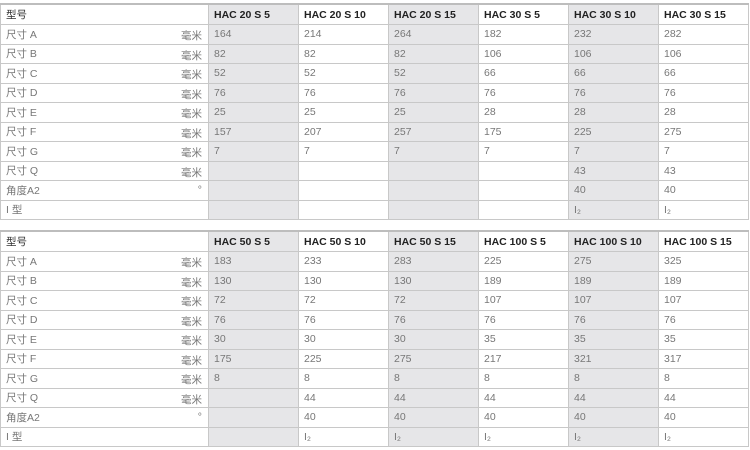 This screenshot has width=750, height=450. What do you see at coordinates (253, 261) in the screenshot?
I see `value-cell: 183` at bounding box center [253, 261].